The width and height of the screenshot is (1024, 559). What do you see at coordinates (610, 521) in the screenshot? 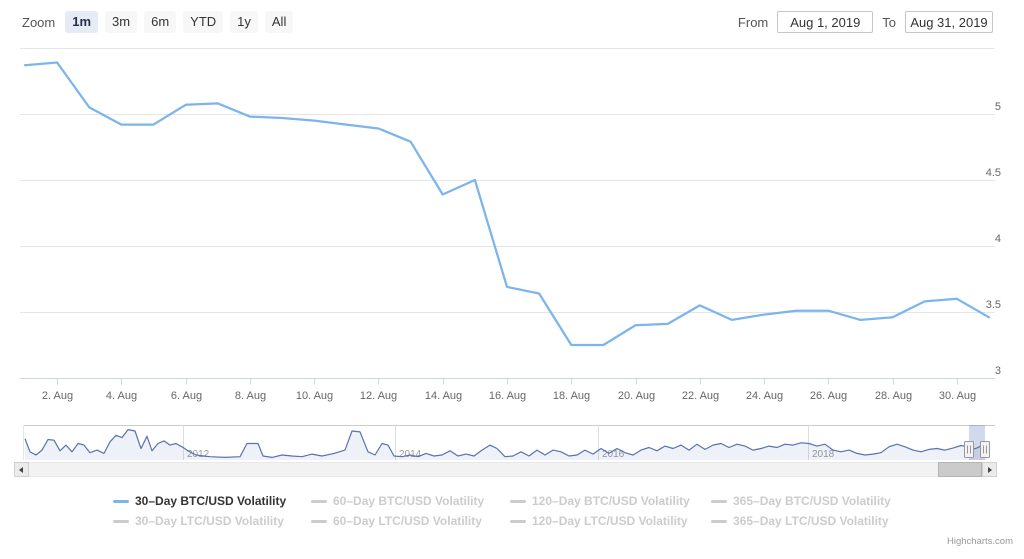
I see `legend-label: 120–Day LTC/USD Volatility` at bounding box center [610, 521].